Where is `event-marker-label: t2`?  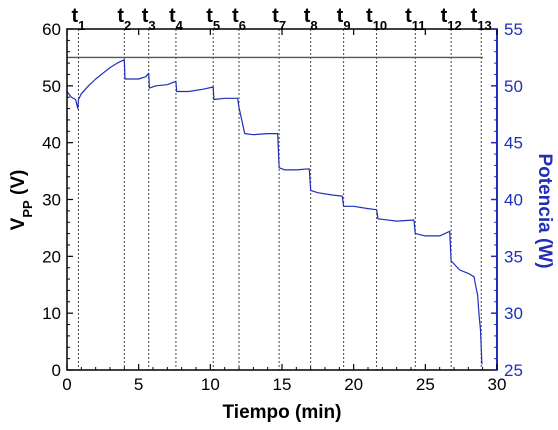 event-marker-label: t2 is located at coordinates (124, 19).